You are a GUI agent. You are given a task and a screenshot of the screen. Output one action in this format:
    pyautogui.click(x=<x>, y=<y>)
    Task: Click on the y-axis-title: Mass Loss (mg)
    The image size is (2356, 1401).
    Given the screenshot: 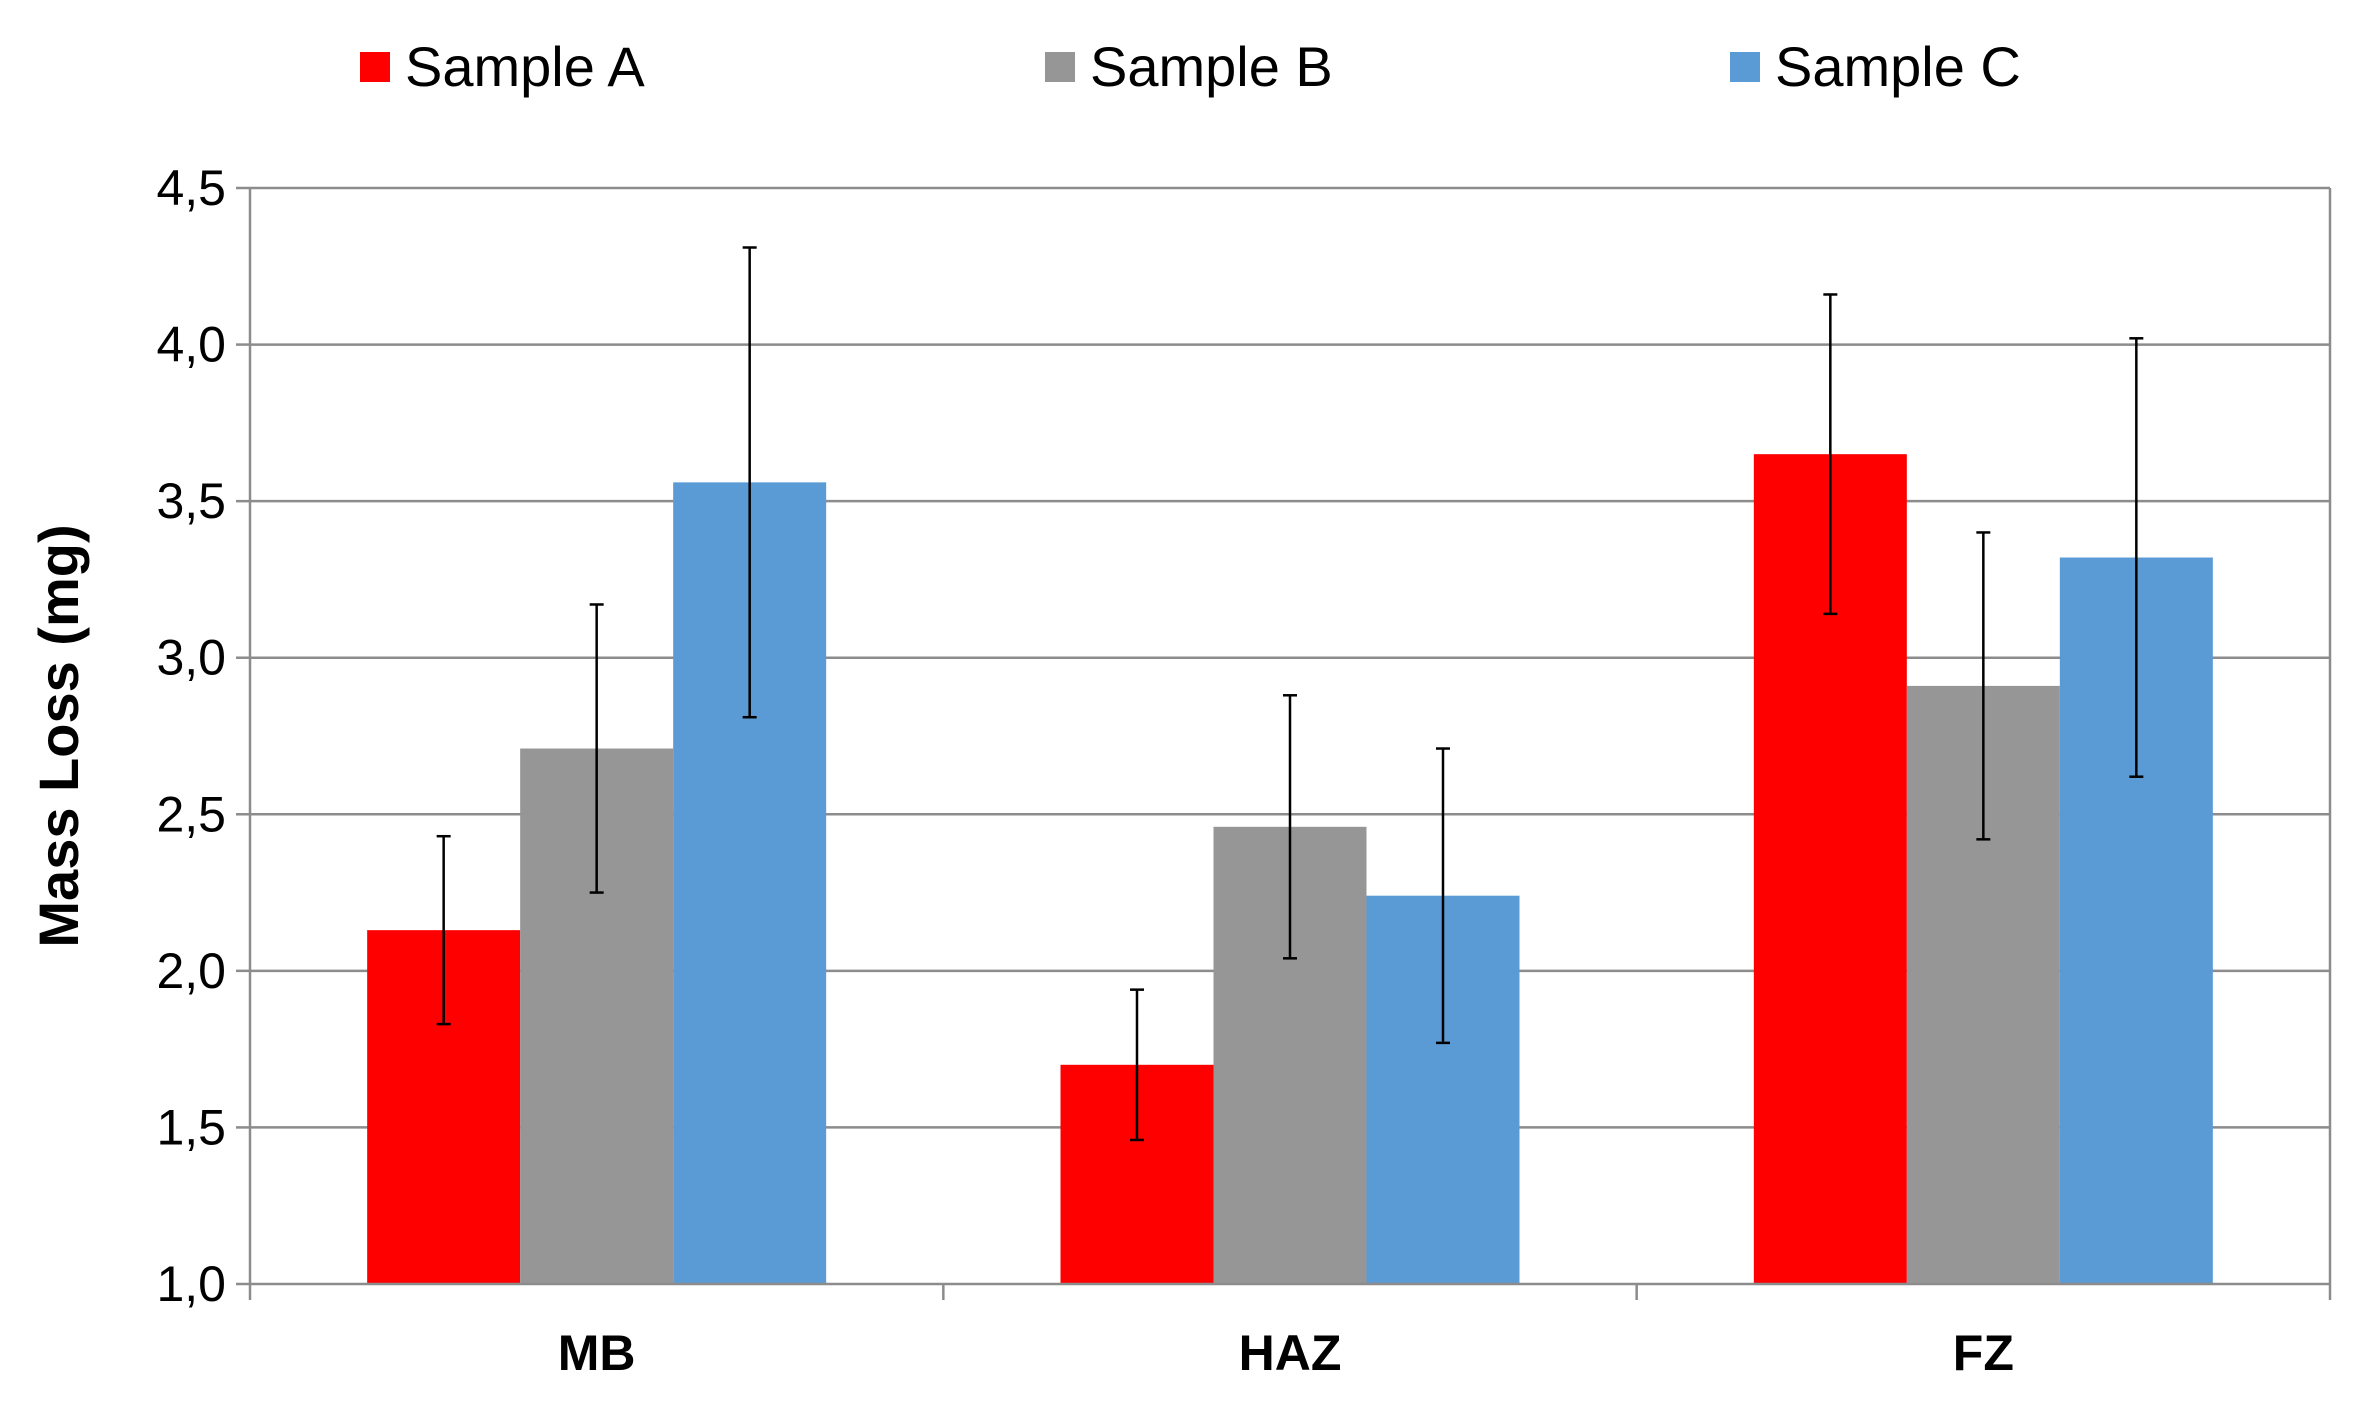 What is the action you would take?
    pyautogui.click(x=58, y=735)
    